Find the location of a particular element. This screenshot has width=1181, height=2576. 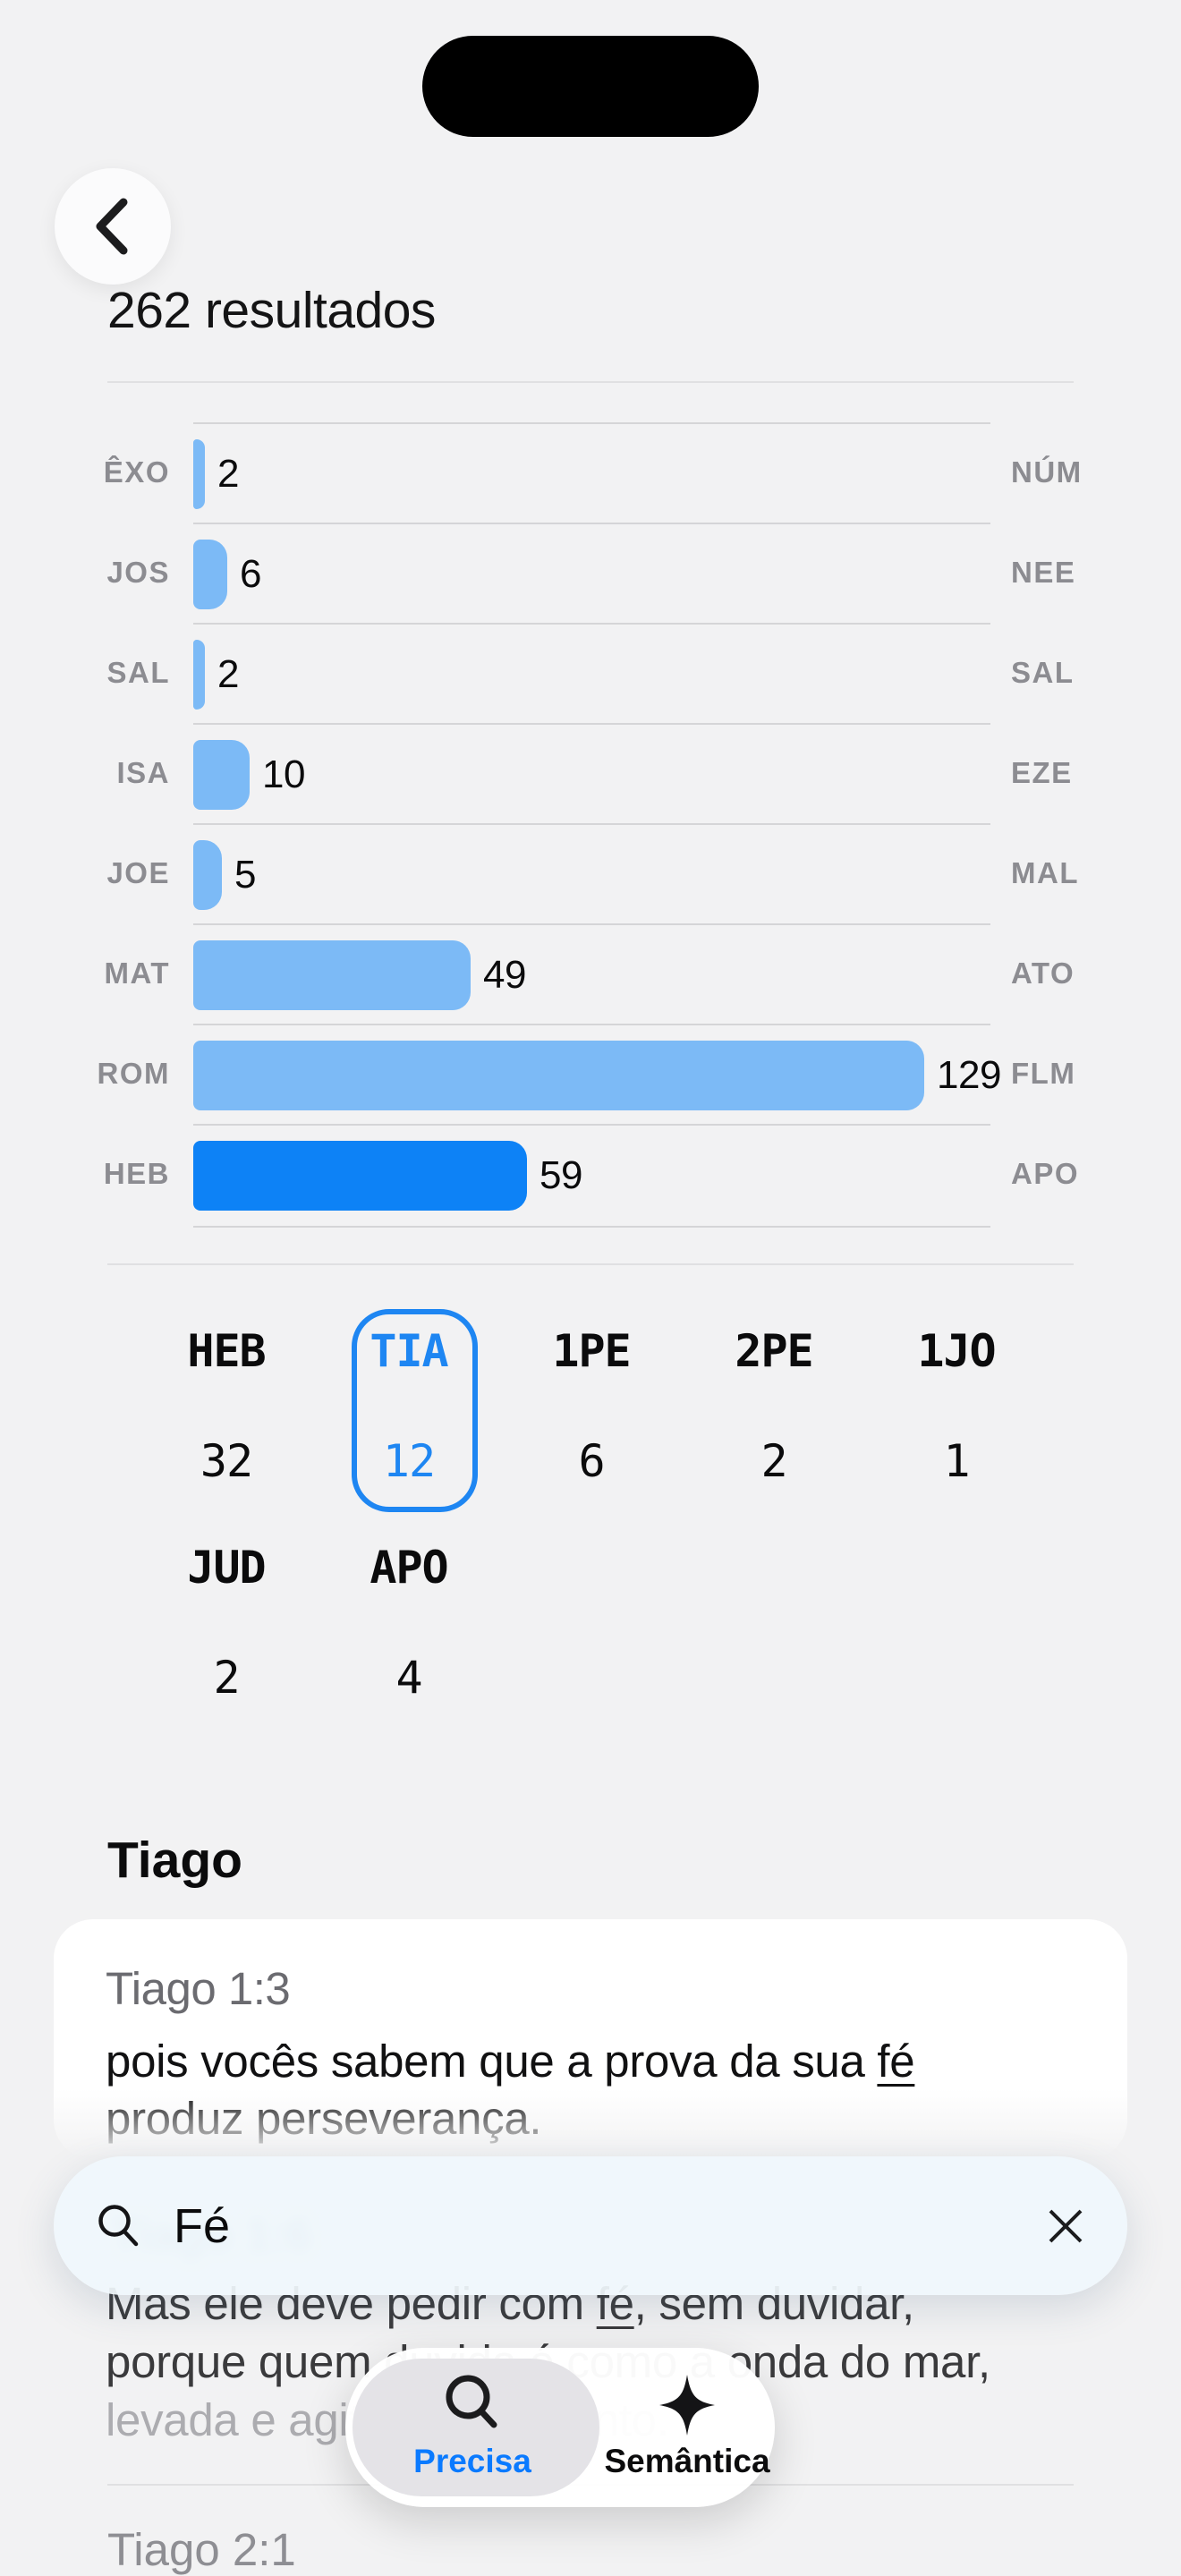

chart-right-label: FLM is located at coordinates (1043, 1073).